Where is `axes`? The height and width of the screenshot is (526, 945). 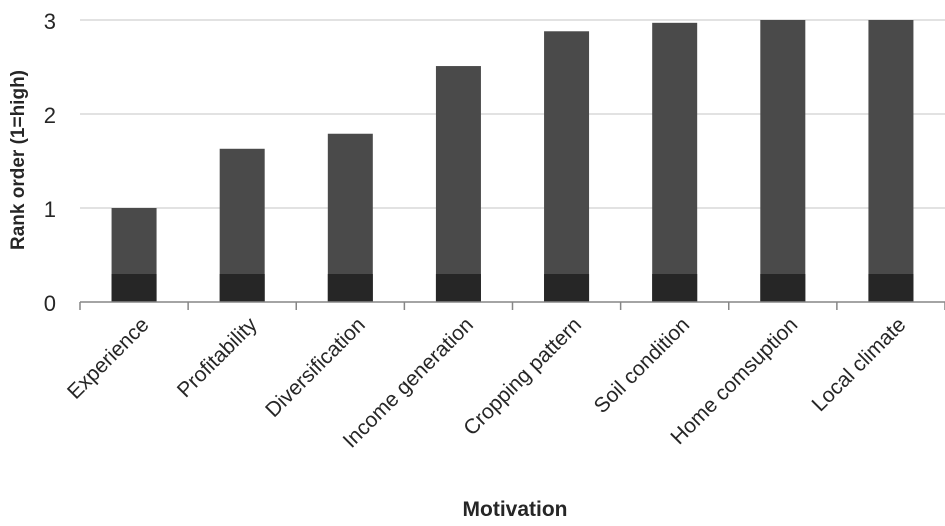 axes is located at coordinates (512, 305).